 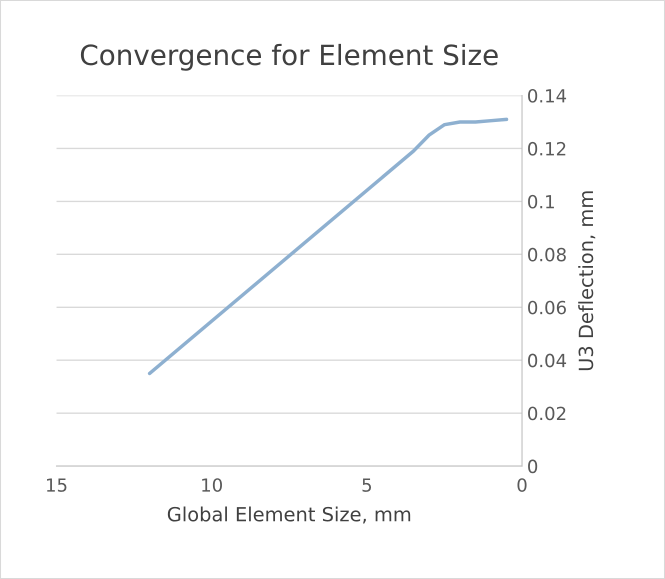 I want to click on y-tick-label: 0.06, so click(x=547, y=307).